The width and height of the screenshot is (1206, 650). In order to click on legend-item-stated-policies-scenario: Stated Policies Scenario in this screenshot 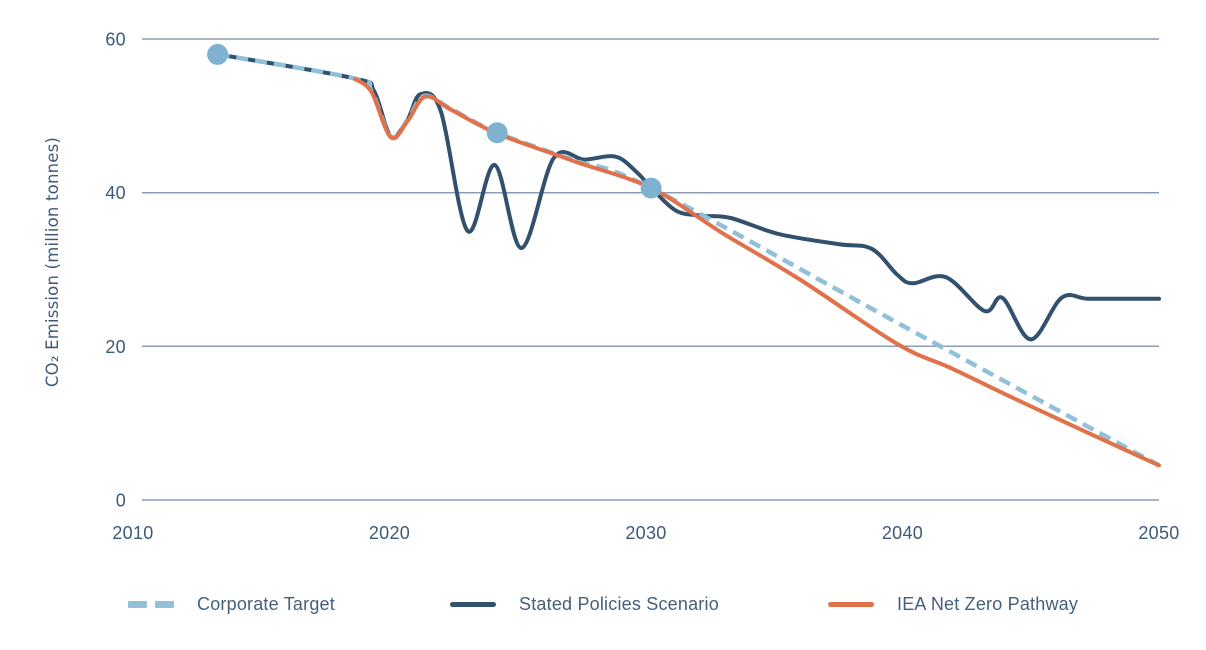, I will do `click(584, 604)`.